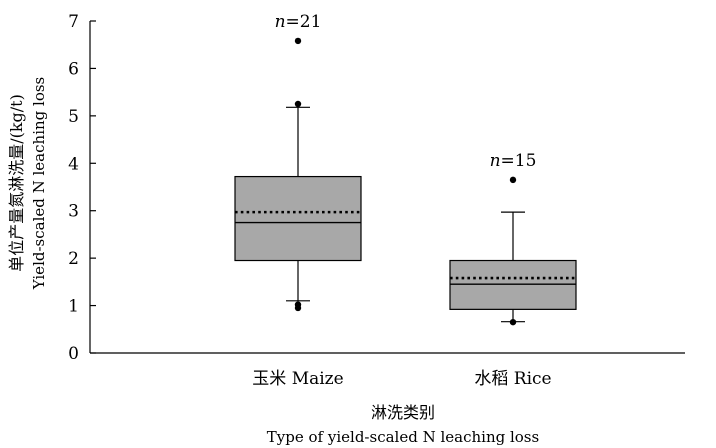 This screenshot has width=716, height=448. Describe the element at coordinates (73, 259) in the screenshot. I see `y-tick-label-2: 2` at that location.